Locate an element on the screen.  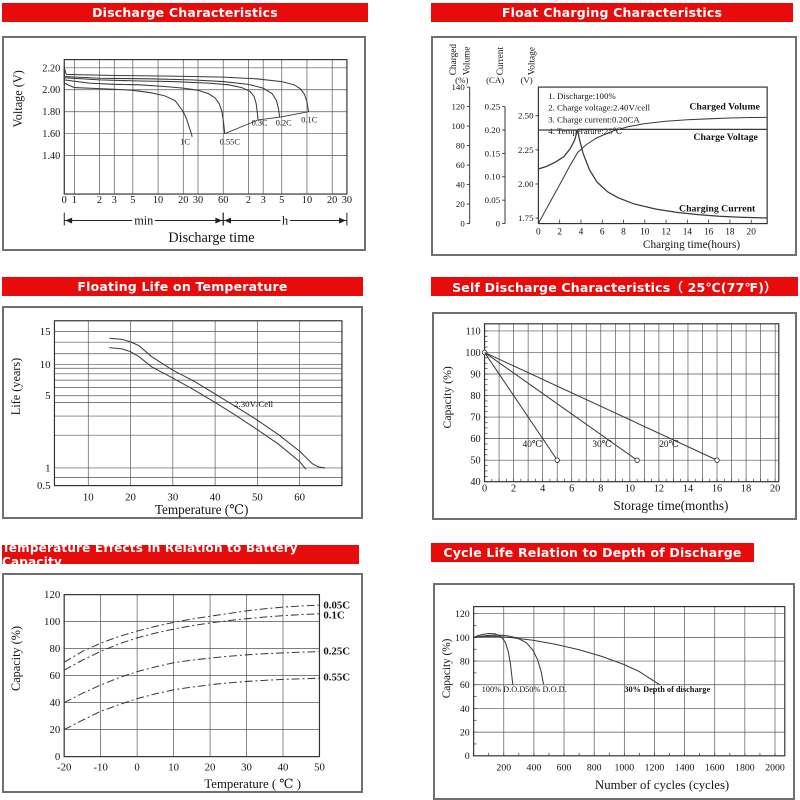
svg-text: 1800 is located at coordinates (745, 768).